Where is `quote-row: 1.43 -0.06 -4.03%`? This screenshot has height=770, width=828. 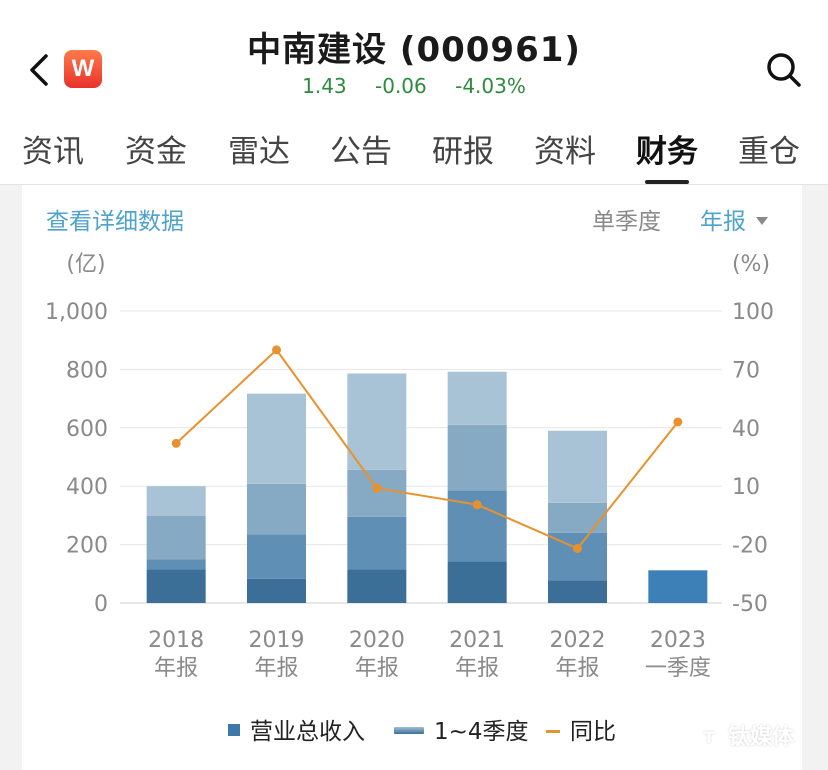 quote-row: 1.43 -0.06 -4.03% is located at coordinates (414, 86).